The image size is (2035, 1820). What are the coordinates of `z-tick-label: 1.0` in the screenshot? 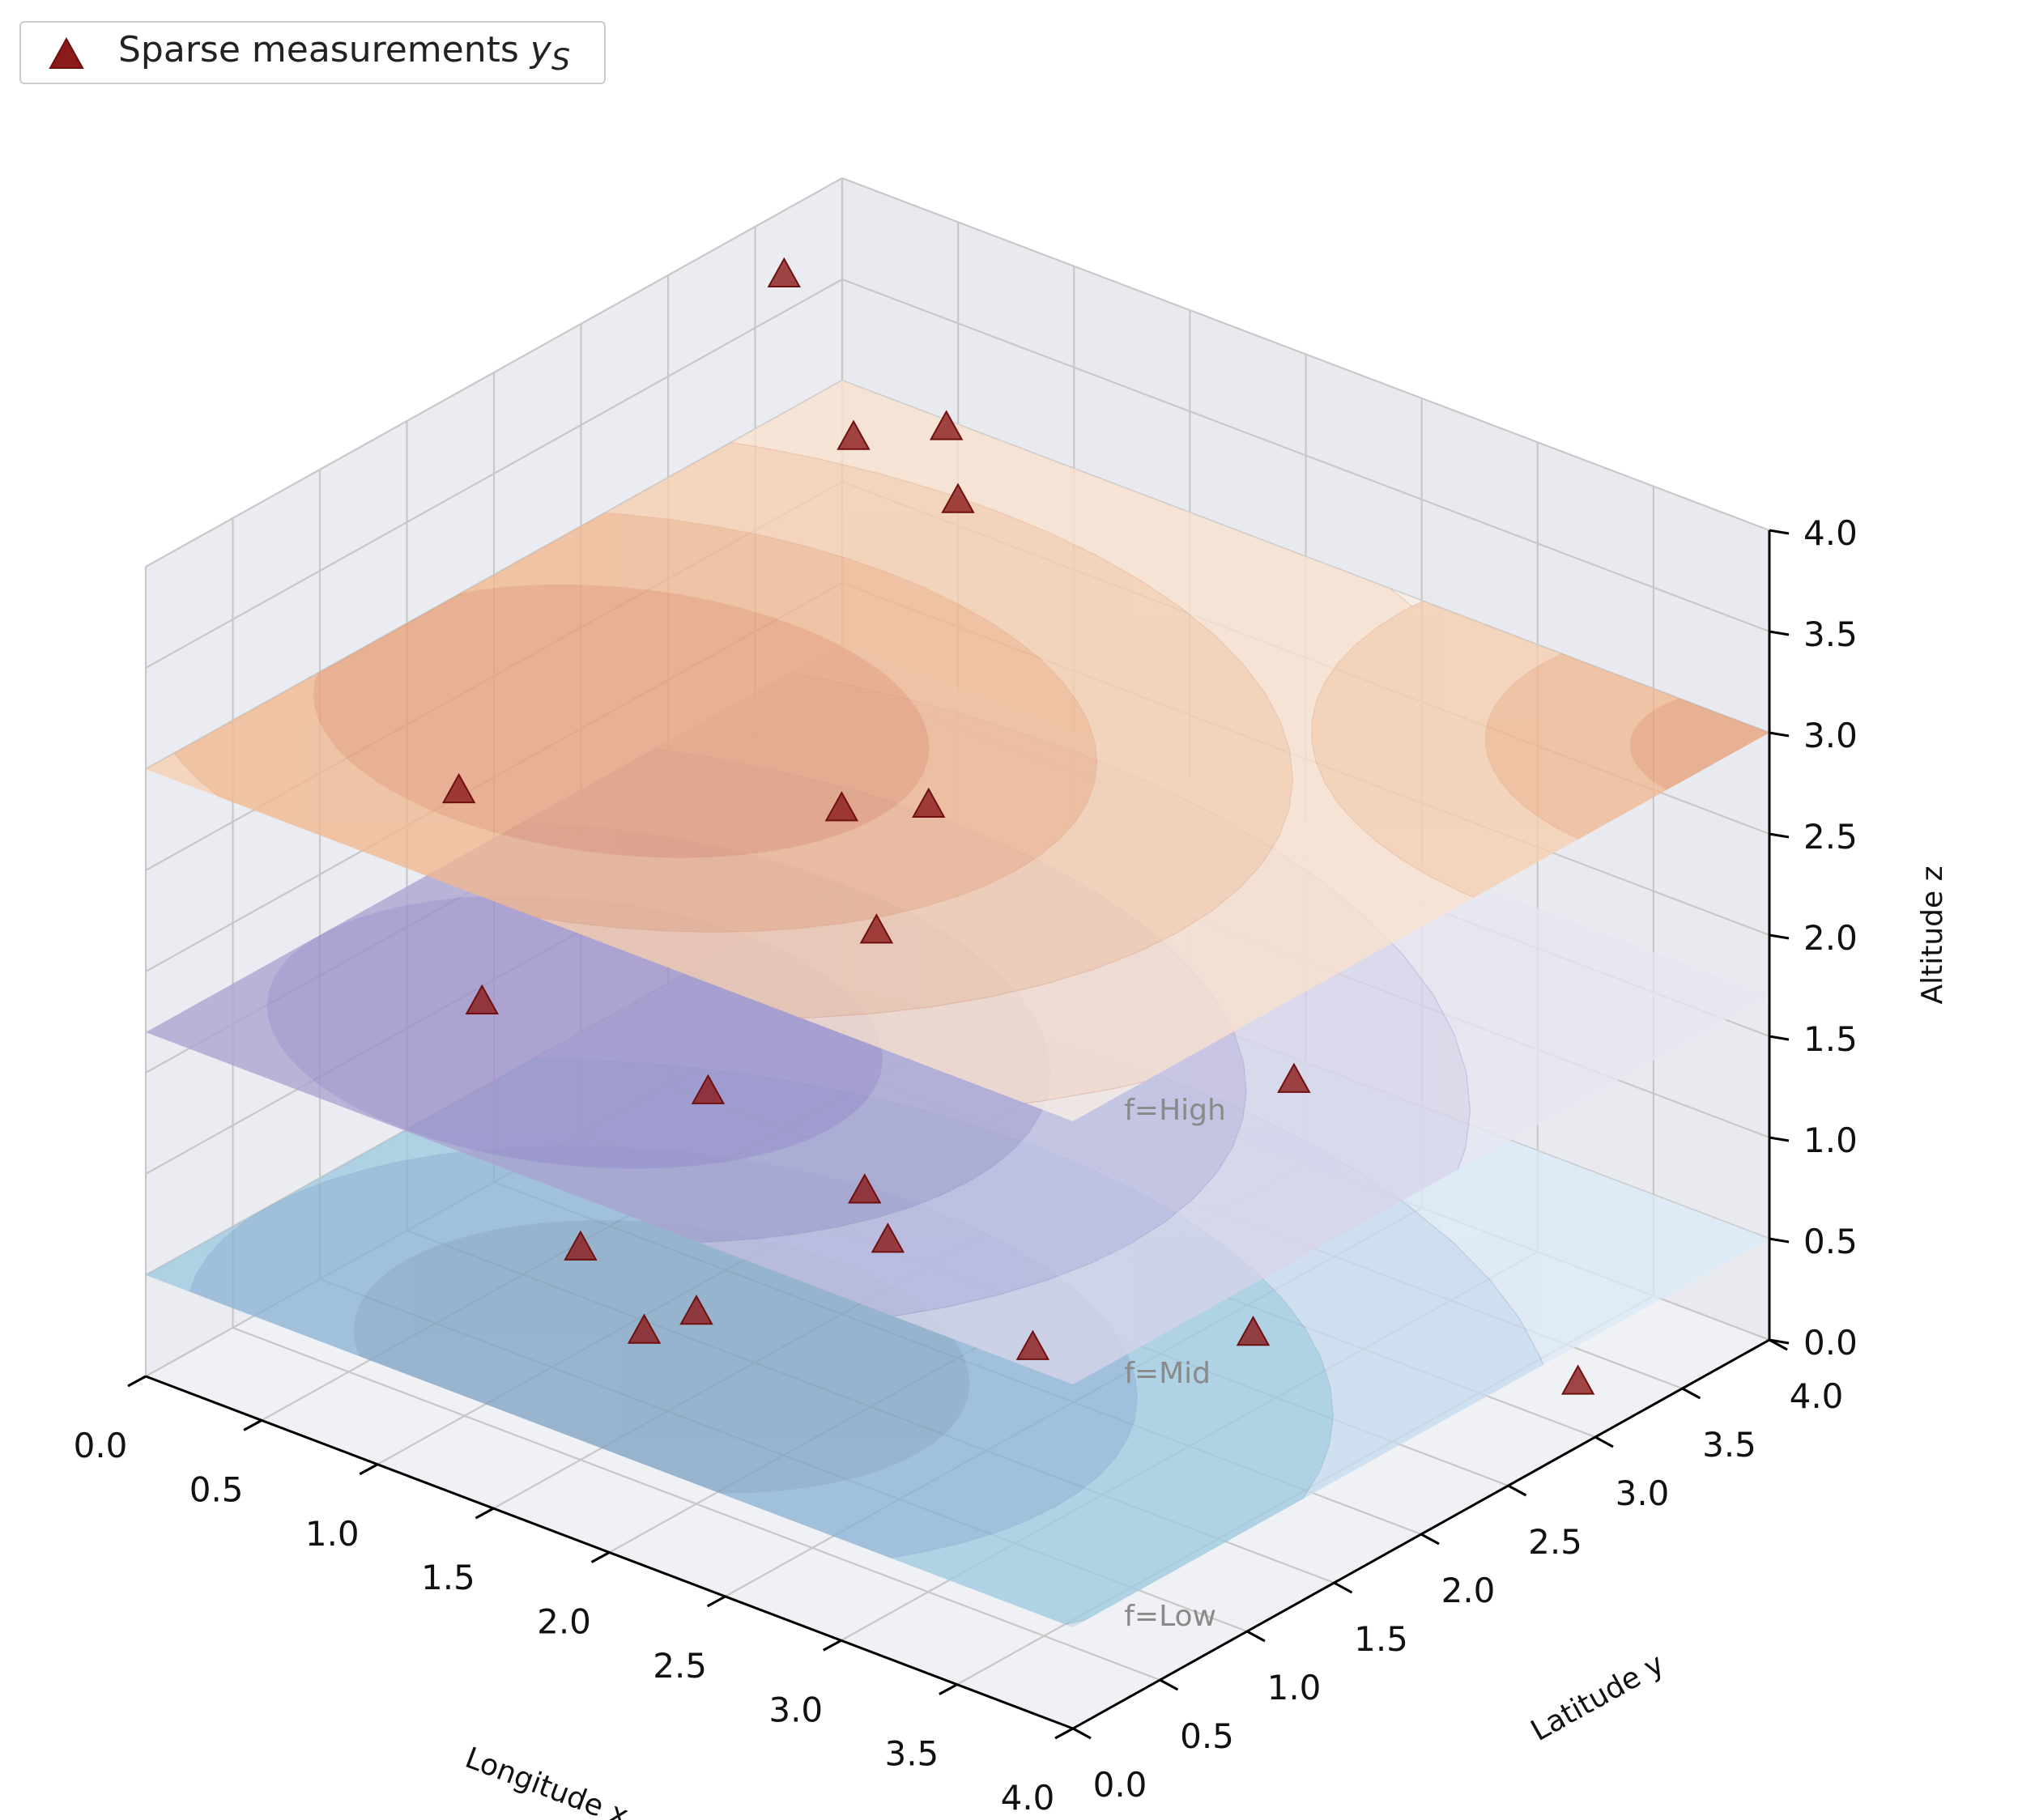 It's located at (1830, 1140).